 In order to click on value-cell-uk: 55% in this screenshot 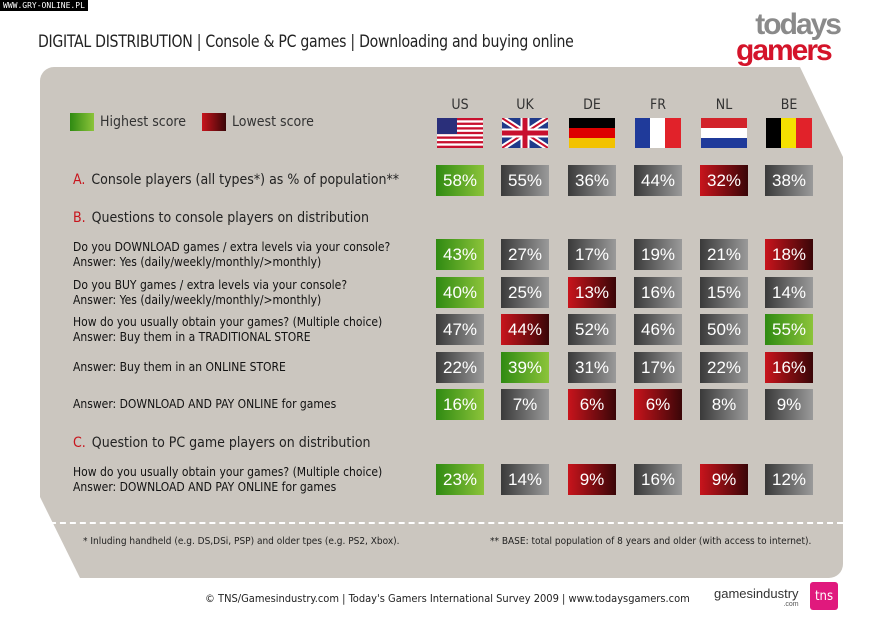, I will do `click(525, 180)`.